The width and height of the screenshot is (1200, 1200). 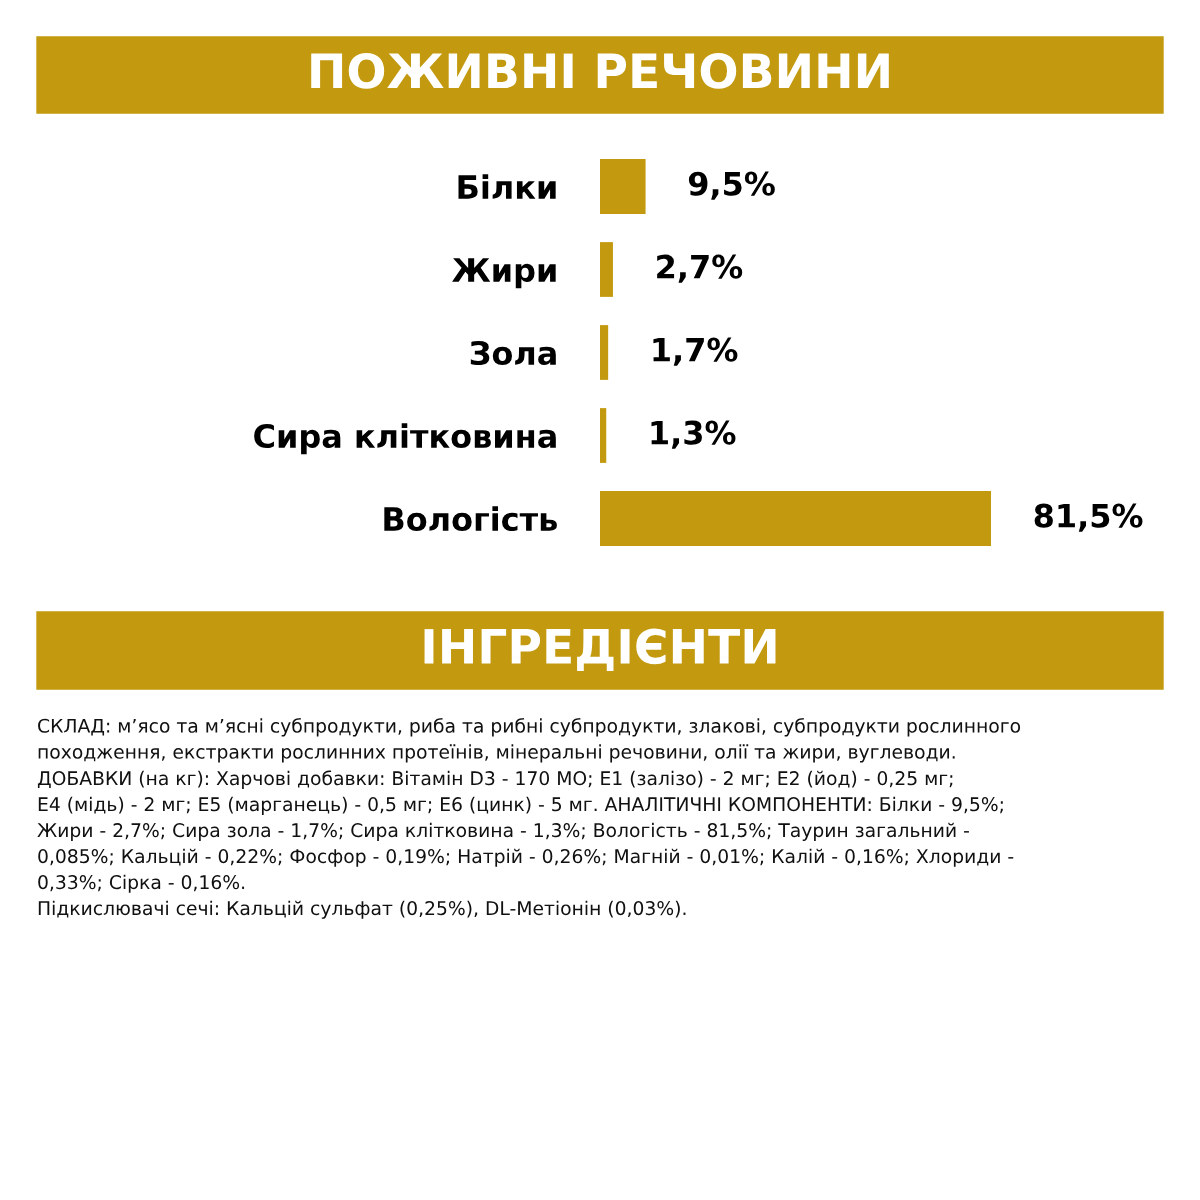 I want to click on y-tick-label: Білки, so click(x=507, y=186).